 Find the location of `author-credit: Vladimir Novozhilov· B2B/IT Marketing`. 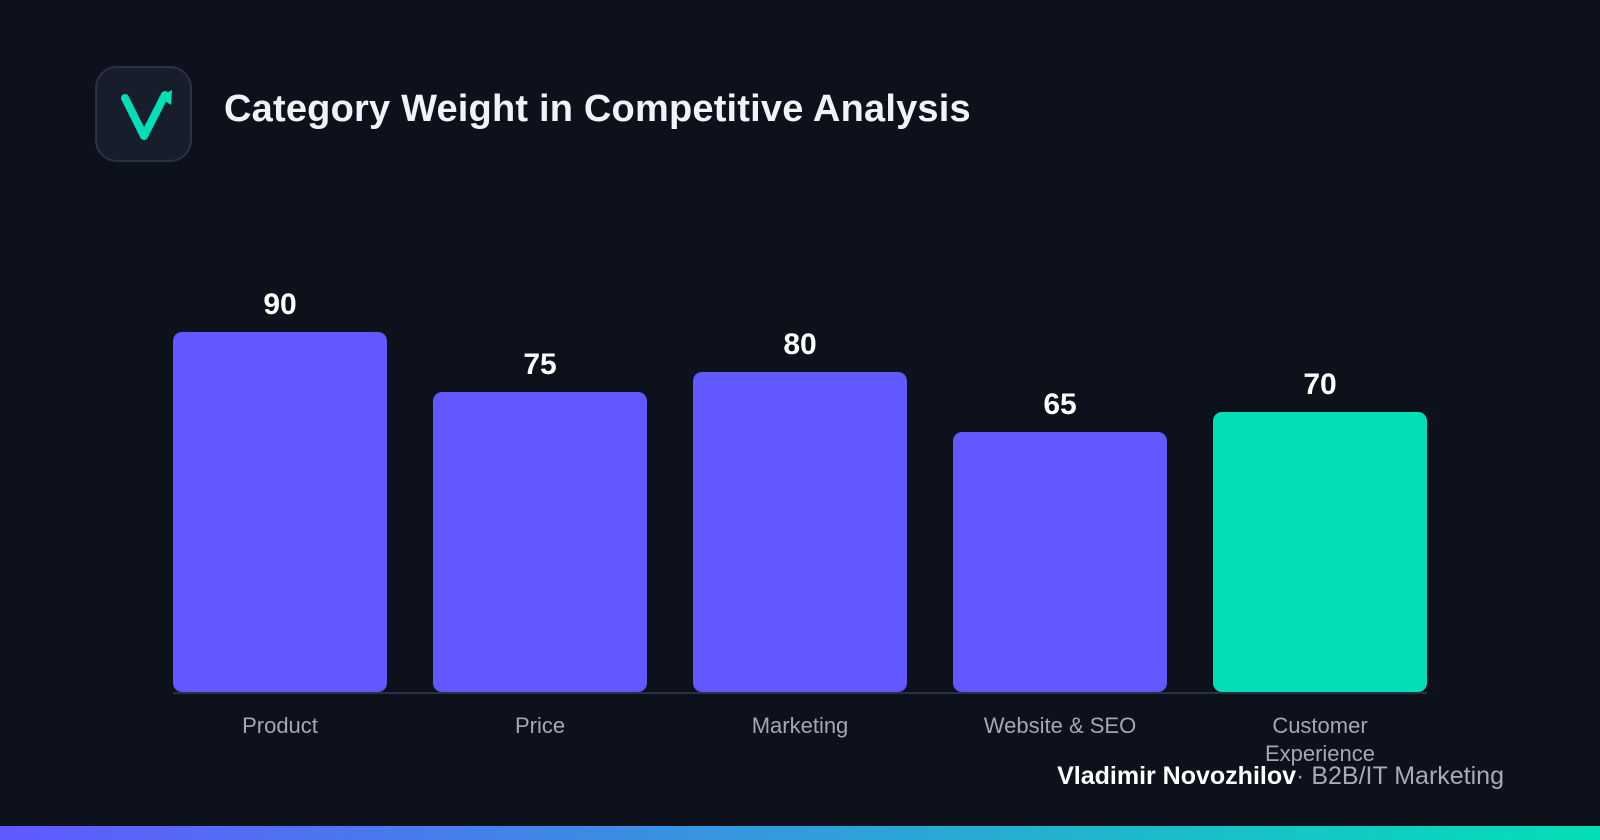

author-credit: Vladimir Novozhilov· B2B/IT Marketing is located at coordinates (1280, 776).